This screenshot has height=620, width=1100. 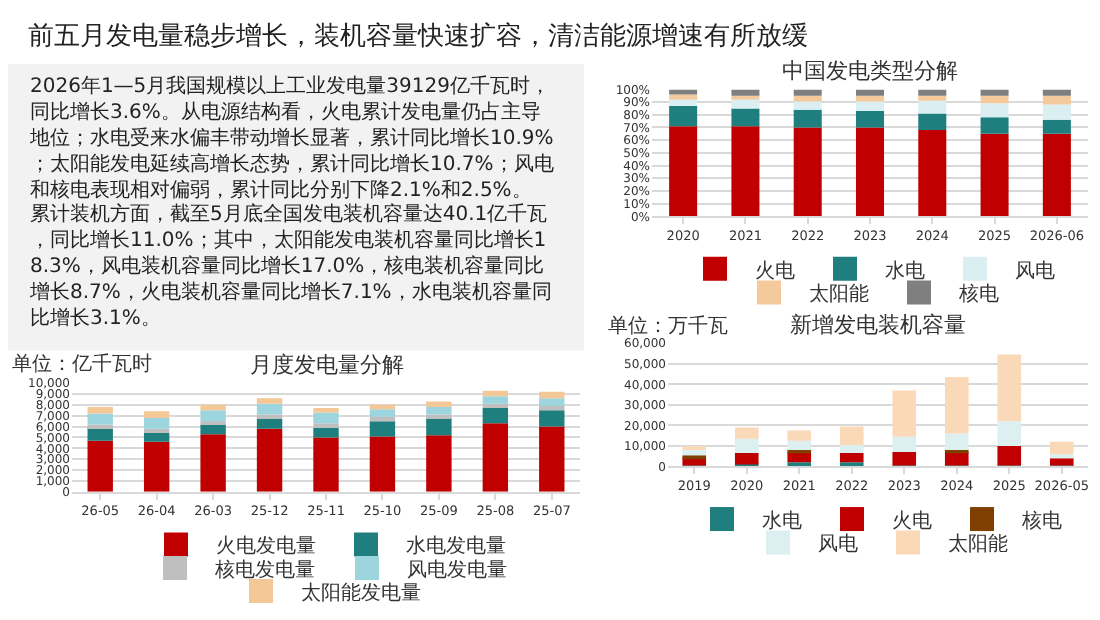 What do you see at coordinates (264, 569) in the screenshot?
I see `legend-label: 核电发电量` at bounding box center [264, 569].